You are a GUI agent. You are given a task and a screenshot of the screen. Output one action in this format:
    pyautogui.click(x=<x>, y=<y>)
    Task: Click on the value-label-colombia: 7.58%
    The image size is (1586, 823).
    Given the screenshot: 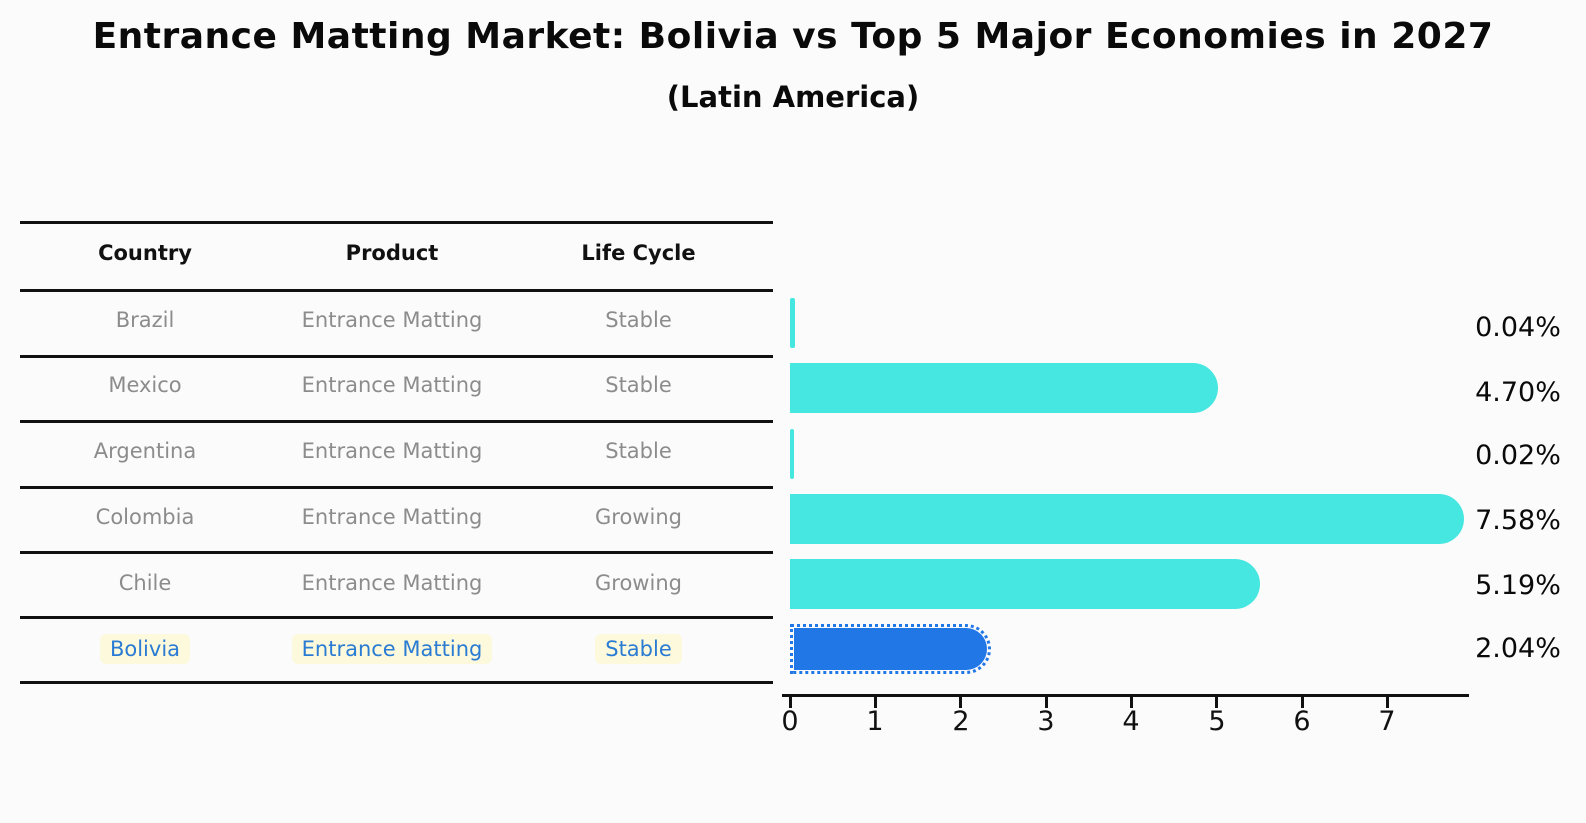 What is the action you would take?
    pyautogui.click(x=1518, y=520)
    